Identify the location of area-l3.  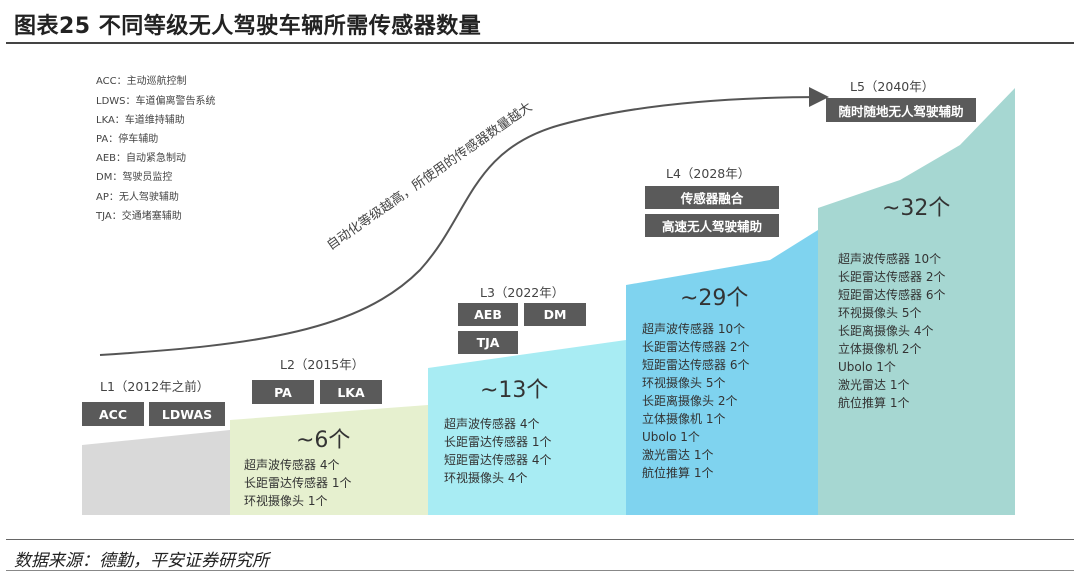
(527, 427).